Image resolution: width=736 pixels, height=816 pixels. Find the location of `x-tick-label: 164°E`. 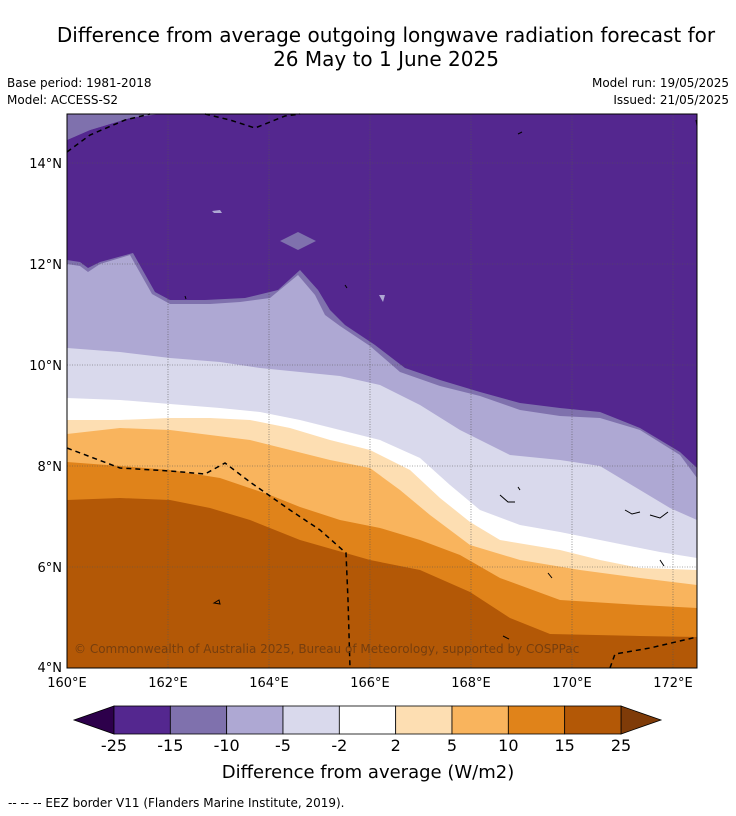

x-tick-label: 164°E is located at coordinates (269, 683).